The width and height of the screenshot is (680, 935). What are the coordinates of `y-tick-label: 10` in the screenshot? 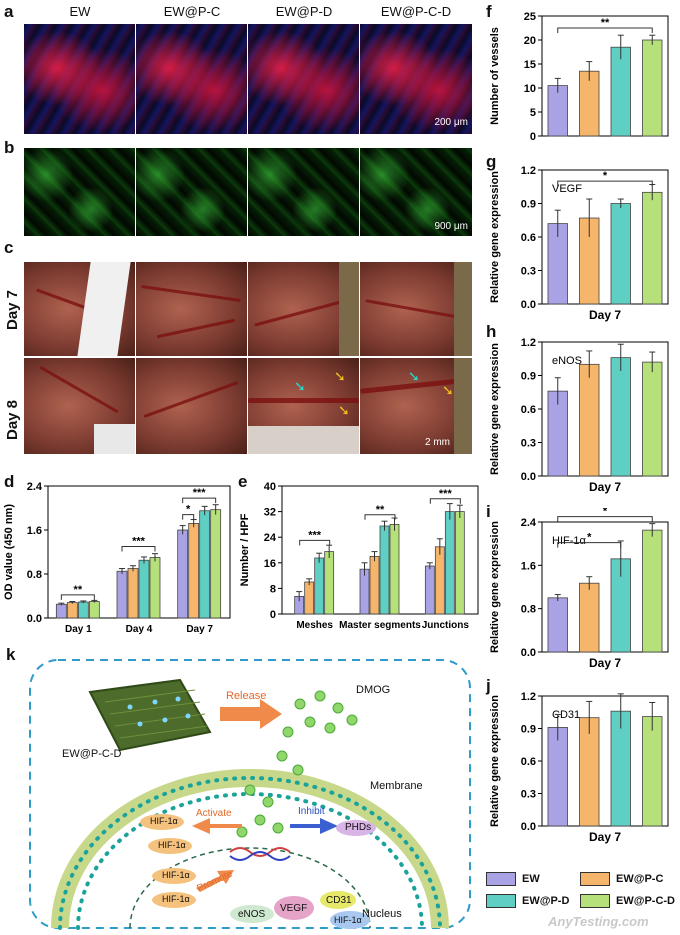 It's located at (530, 89).